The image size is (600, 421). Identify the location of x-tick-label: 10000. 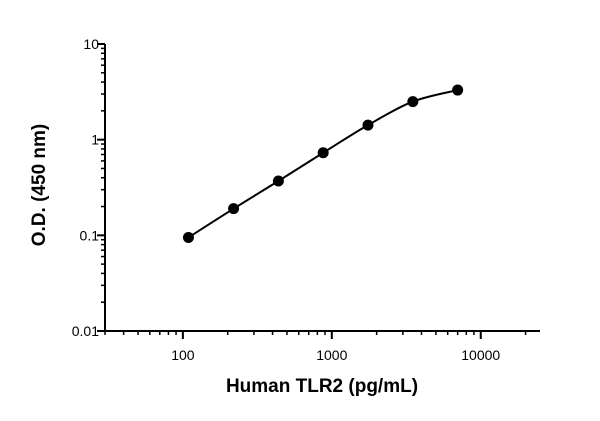
(480, 355).